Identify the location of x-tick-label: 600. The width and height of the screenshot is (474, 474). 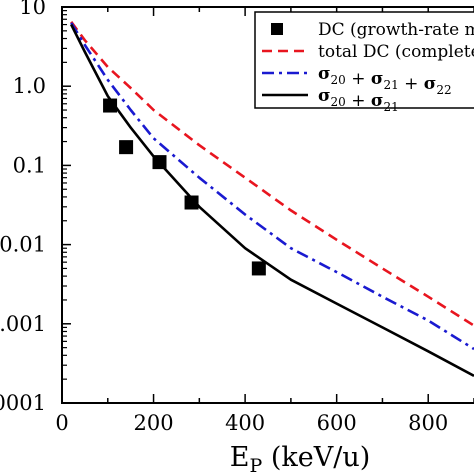
(337, 423).